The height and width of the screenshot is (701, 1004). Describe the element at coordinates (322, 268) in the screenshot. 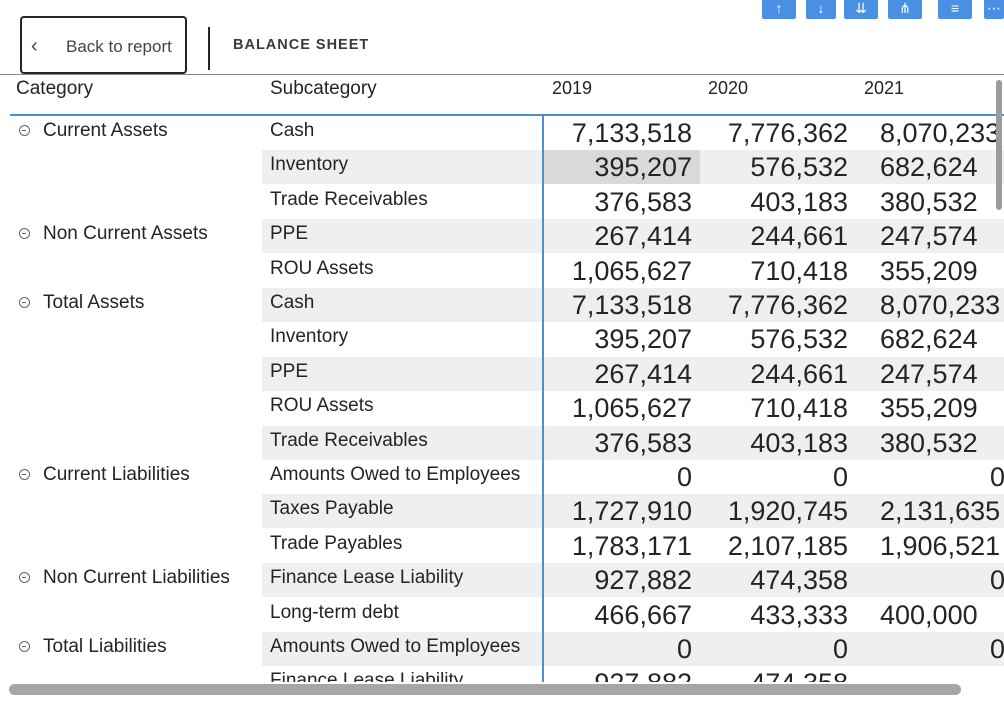

I see `subcategory-label: ROU Assets` at that location.